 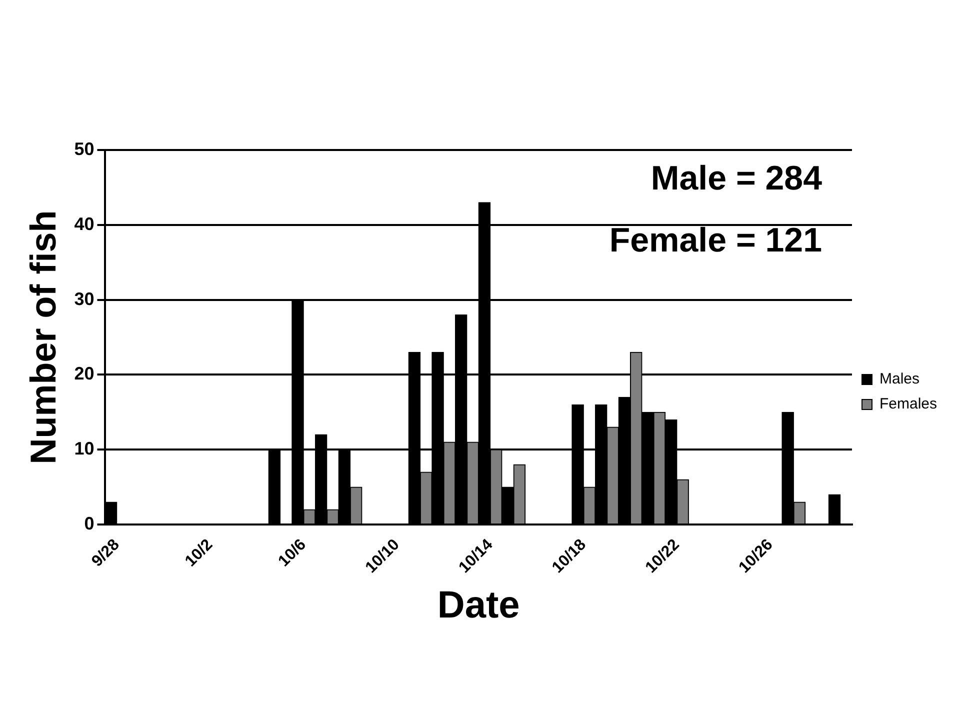 What do you see at coordinates (715, 240) in the screenshot?
I see `annotation: Female = 121` at bounding box center [715, 240].